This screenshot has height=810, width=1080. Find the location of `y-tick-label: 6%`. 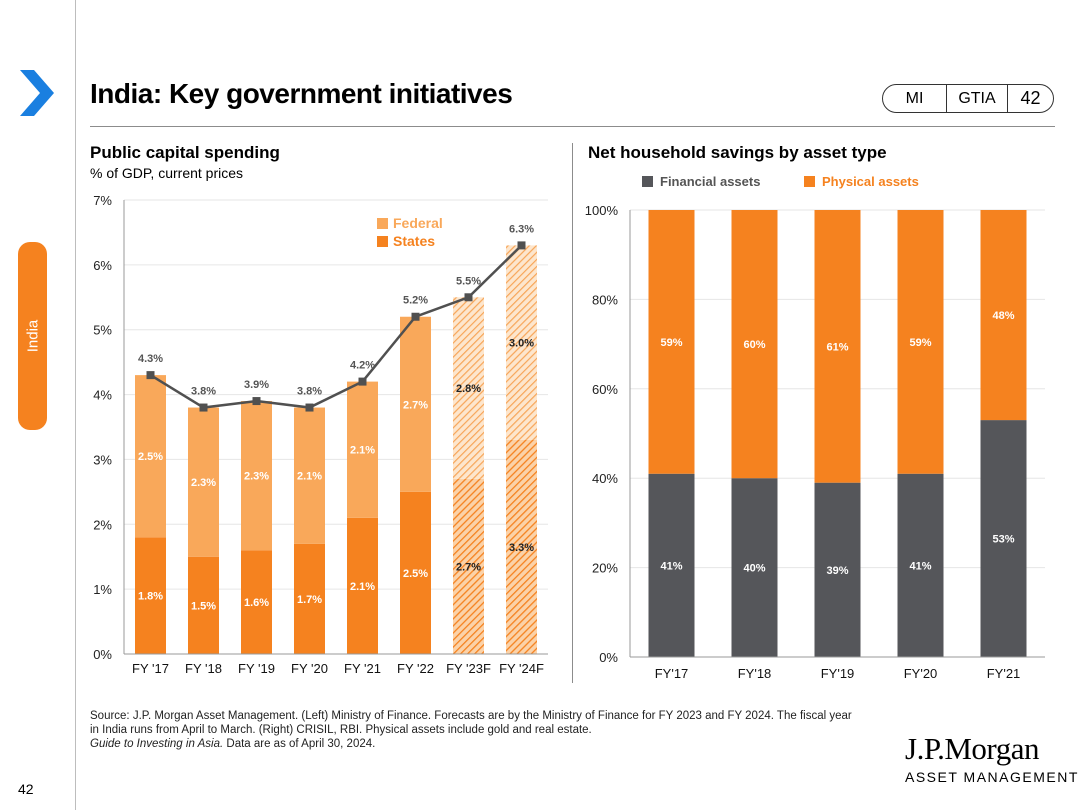

y-tick-label: 6% is located at coordinates (102, 265).